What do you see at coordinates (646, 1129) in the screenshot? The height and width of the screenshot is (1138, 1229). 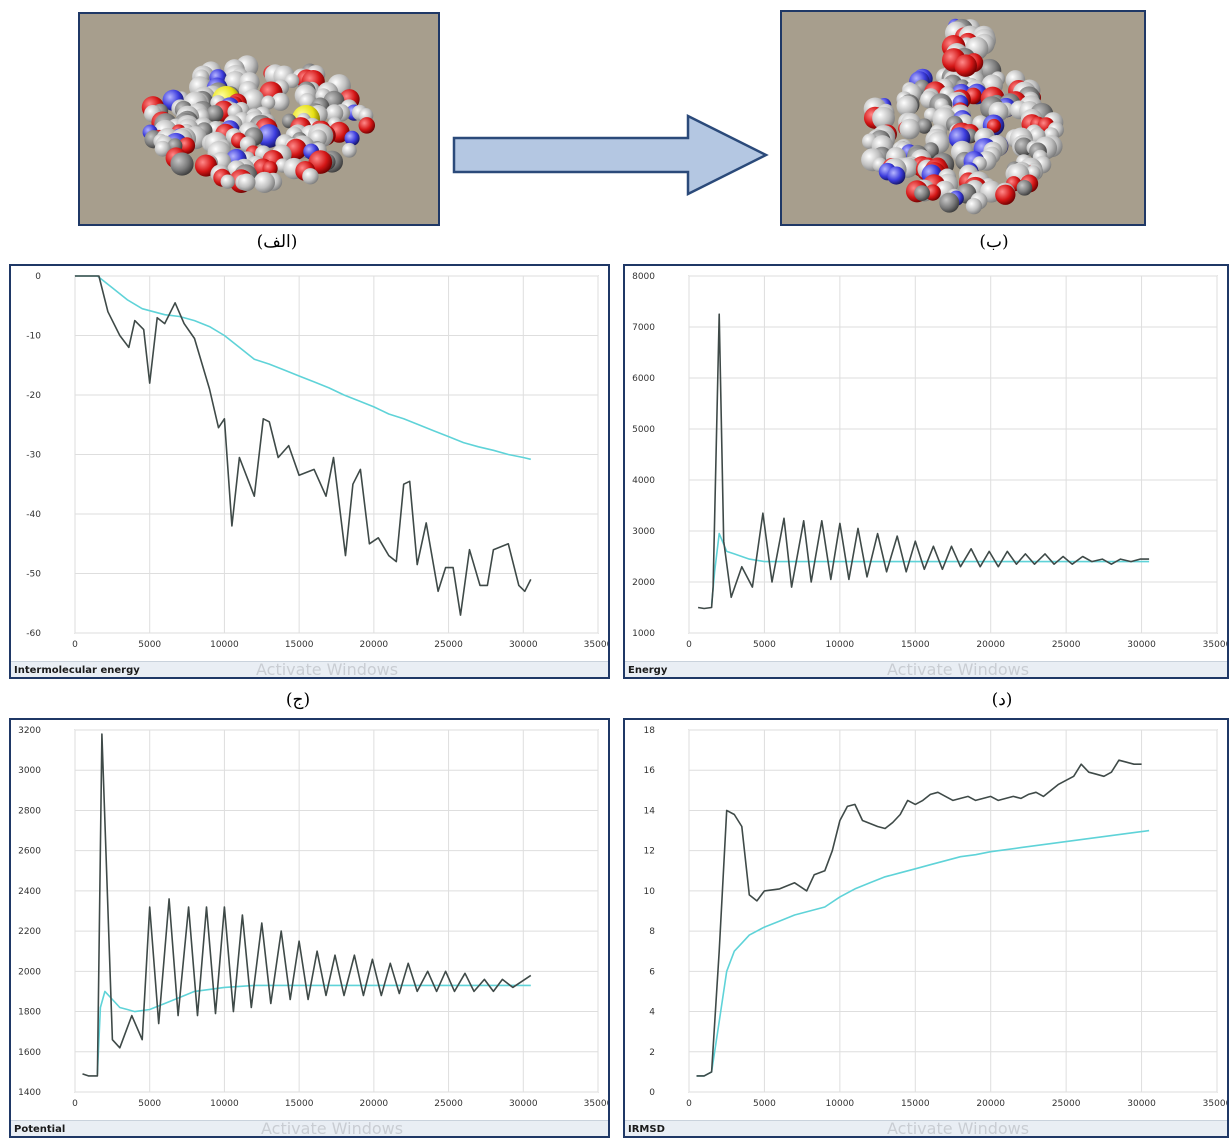 I see `chart-footer-label: IRMSD` at bounding box center [646, 1129].